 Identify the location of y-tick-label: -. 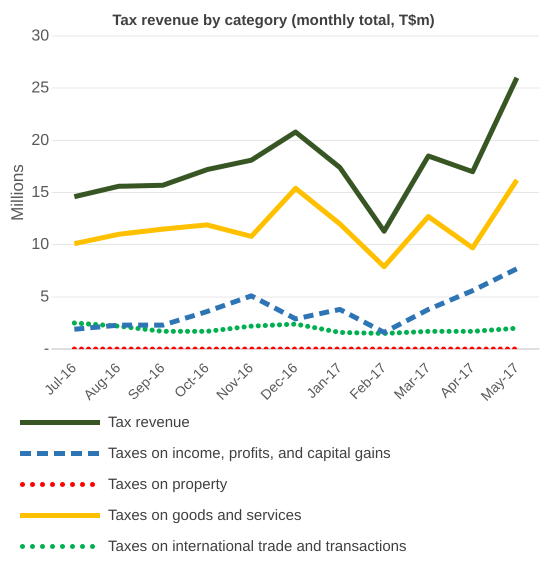
(47, 349).